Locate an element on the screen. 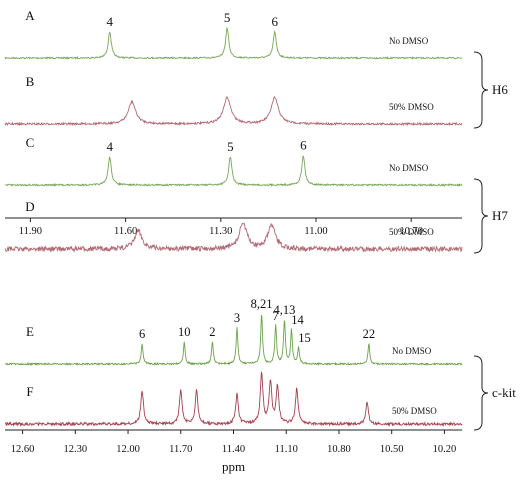 Image resolution: width=532 pixels, height=482 pixels. x-tick-label: 11.30 is located at coordinates (220, 231).